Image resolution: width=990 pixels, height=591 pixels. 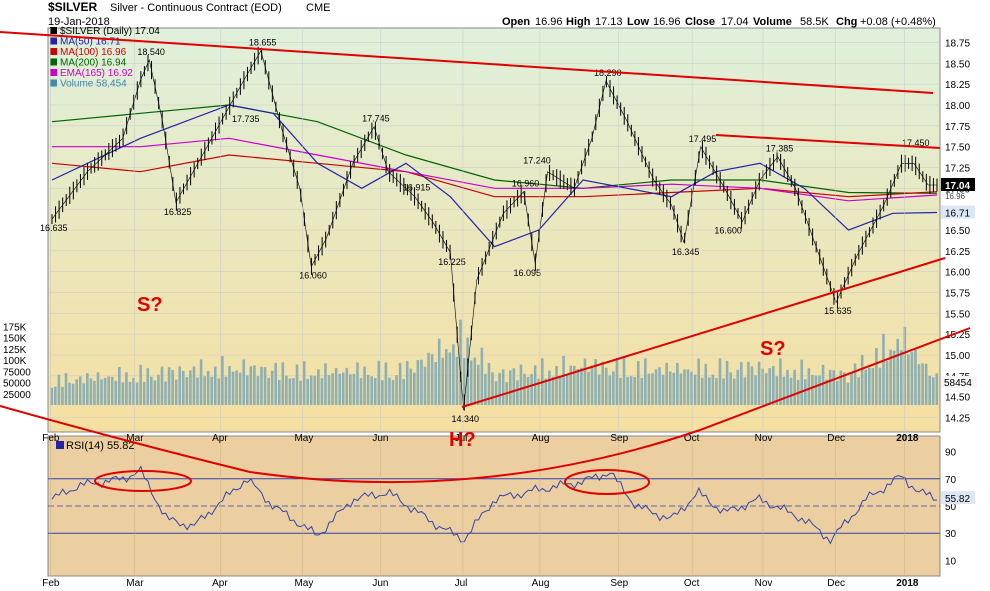 What do you see at coordinates (196, 8) in the screenshot?
I see `symbol-description: Silver - Continuous Contract (EOD)` at bounding box center [196, 8].